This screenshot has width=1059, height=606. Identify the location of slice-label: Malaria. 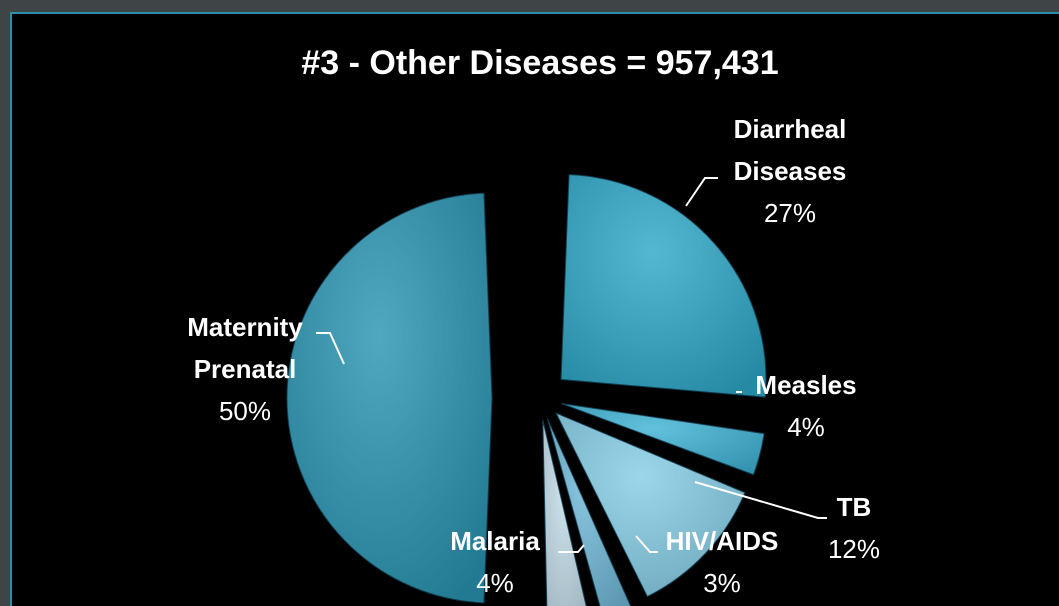
(495, 541).